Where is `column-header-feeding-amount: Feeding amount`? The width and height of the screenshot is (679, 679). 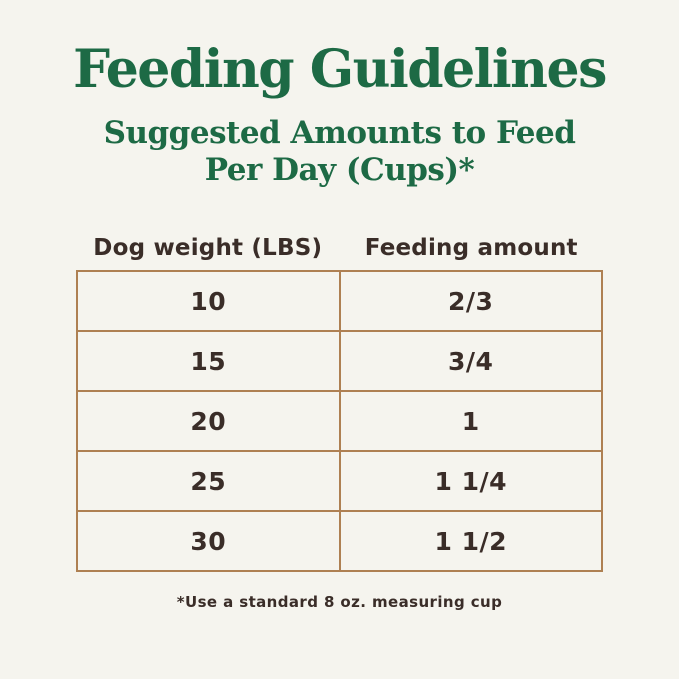 column-header-feeding-amount: Feeding amount is located at coordinates (471, 248).